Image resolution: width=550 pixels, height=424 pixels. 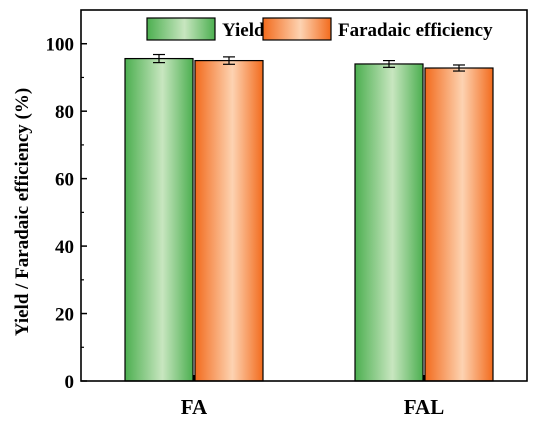 I want to click on legend-item-faradaic-efficiency: Faradaic efficiency, so click(x=377, y=29).